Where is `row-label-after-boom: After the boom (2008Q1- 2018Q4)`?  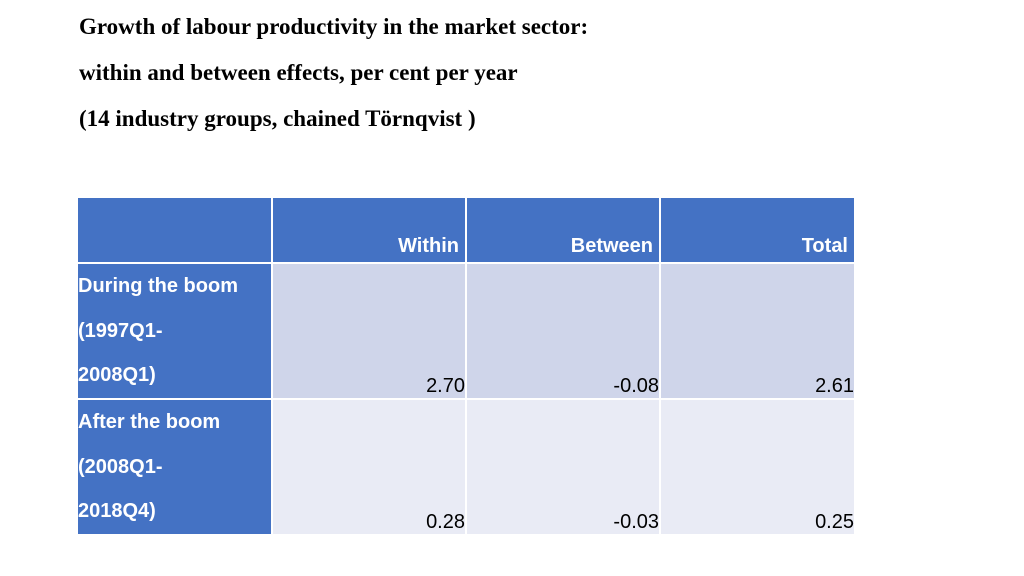
row-label-after-boom: After the boom (2008Q1- 2018Q4) is located at coordinates (175, 466).